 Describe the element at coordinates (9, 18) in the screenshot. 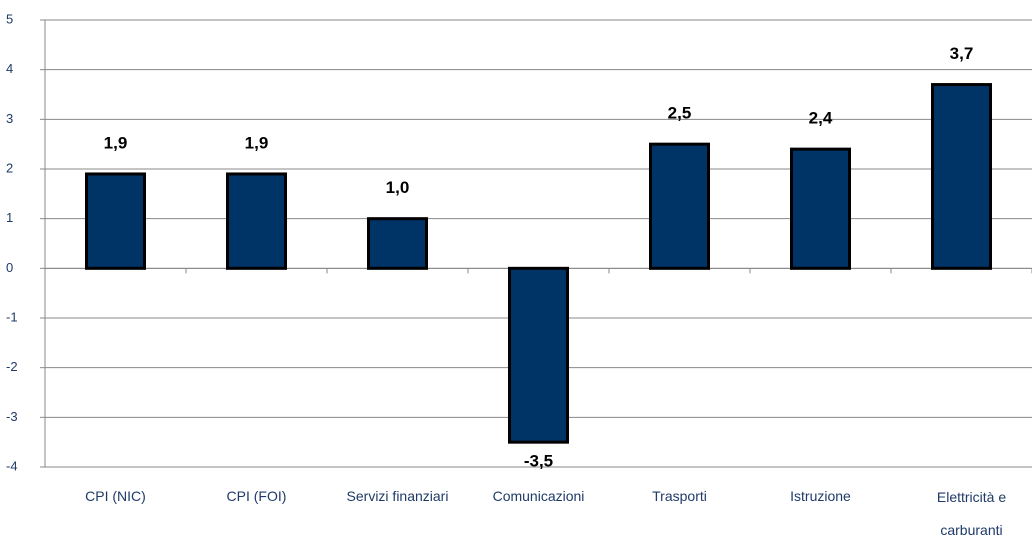

I see `y-tick-label: 5` at that location.